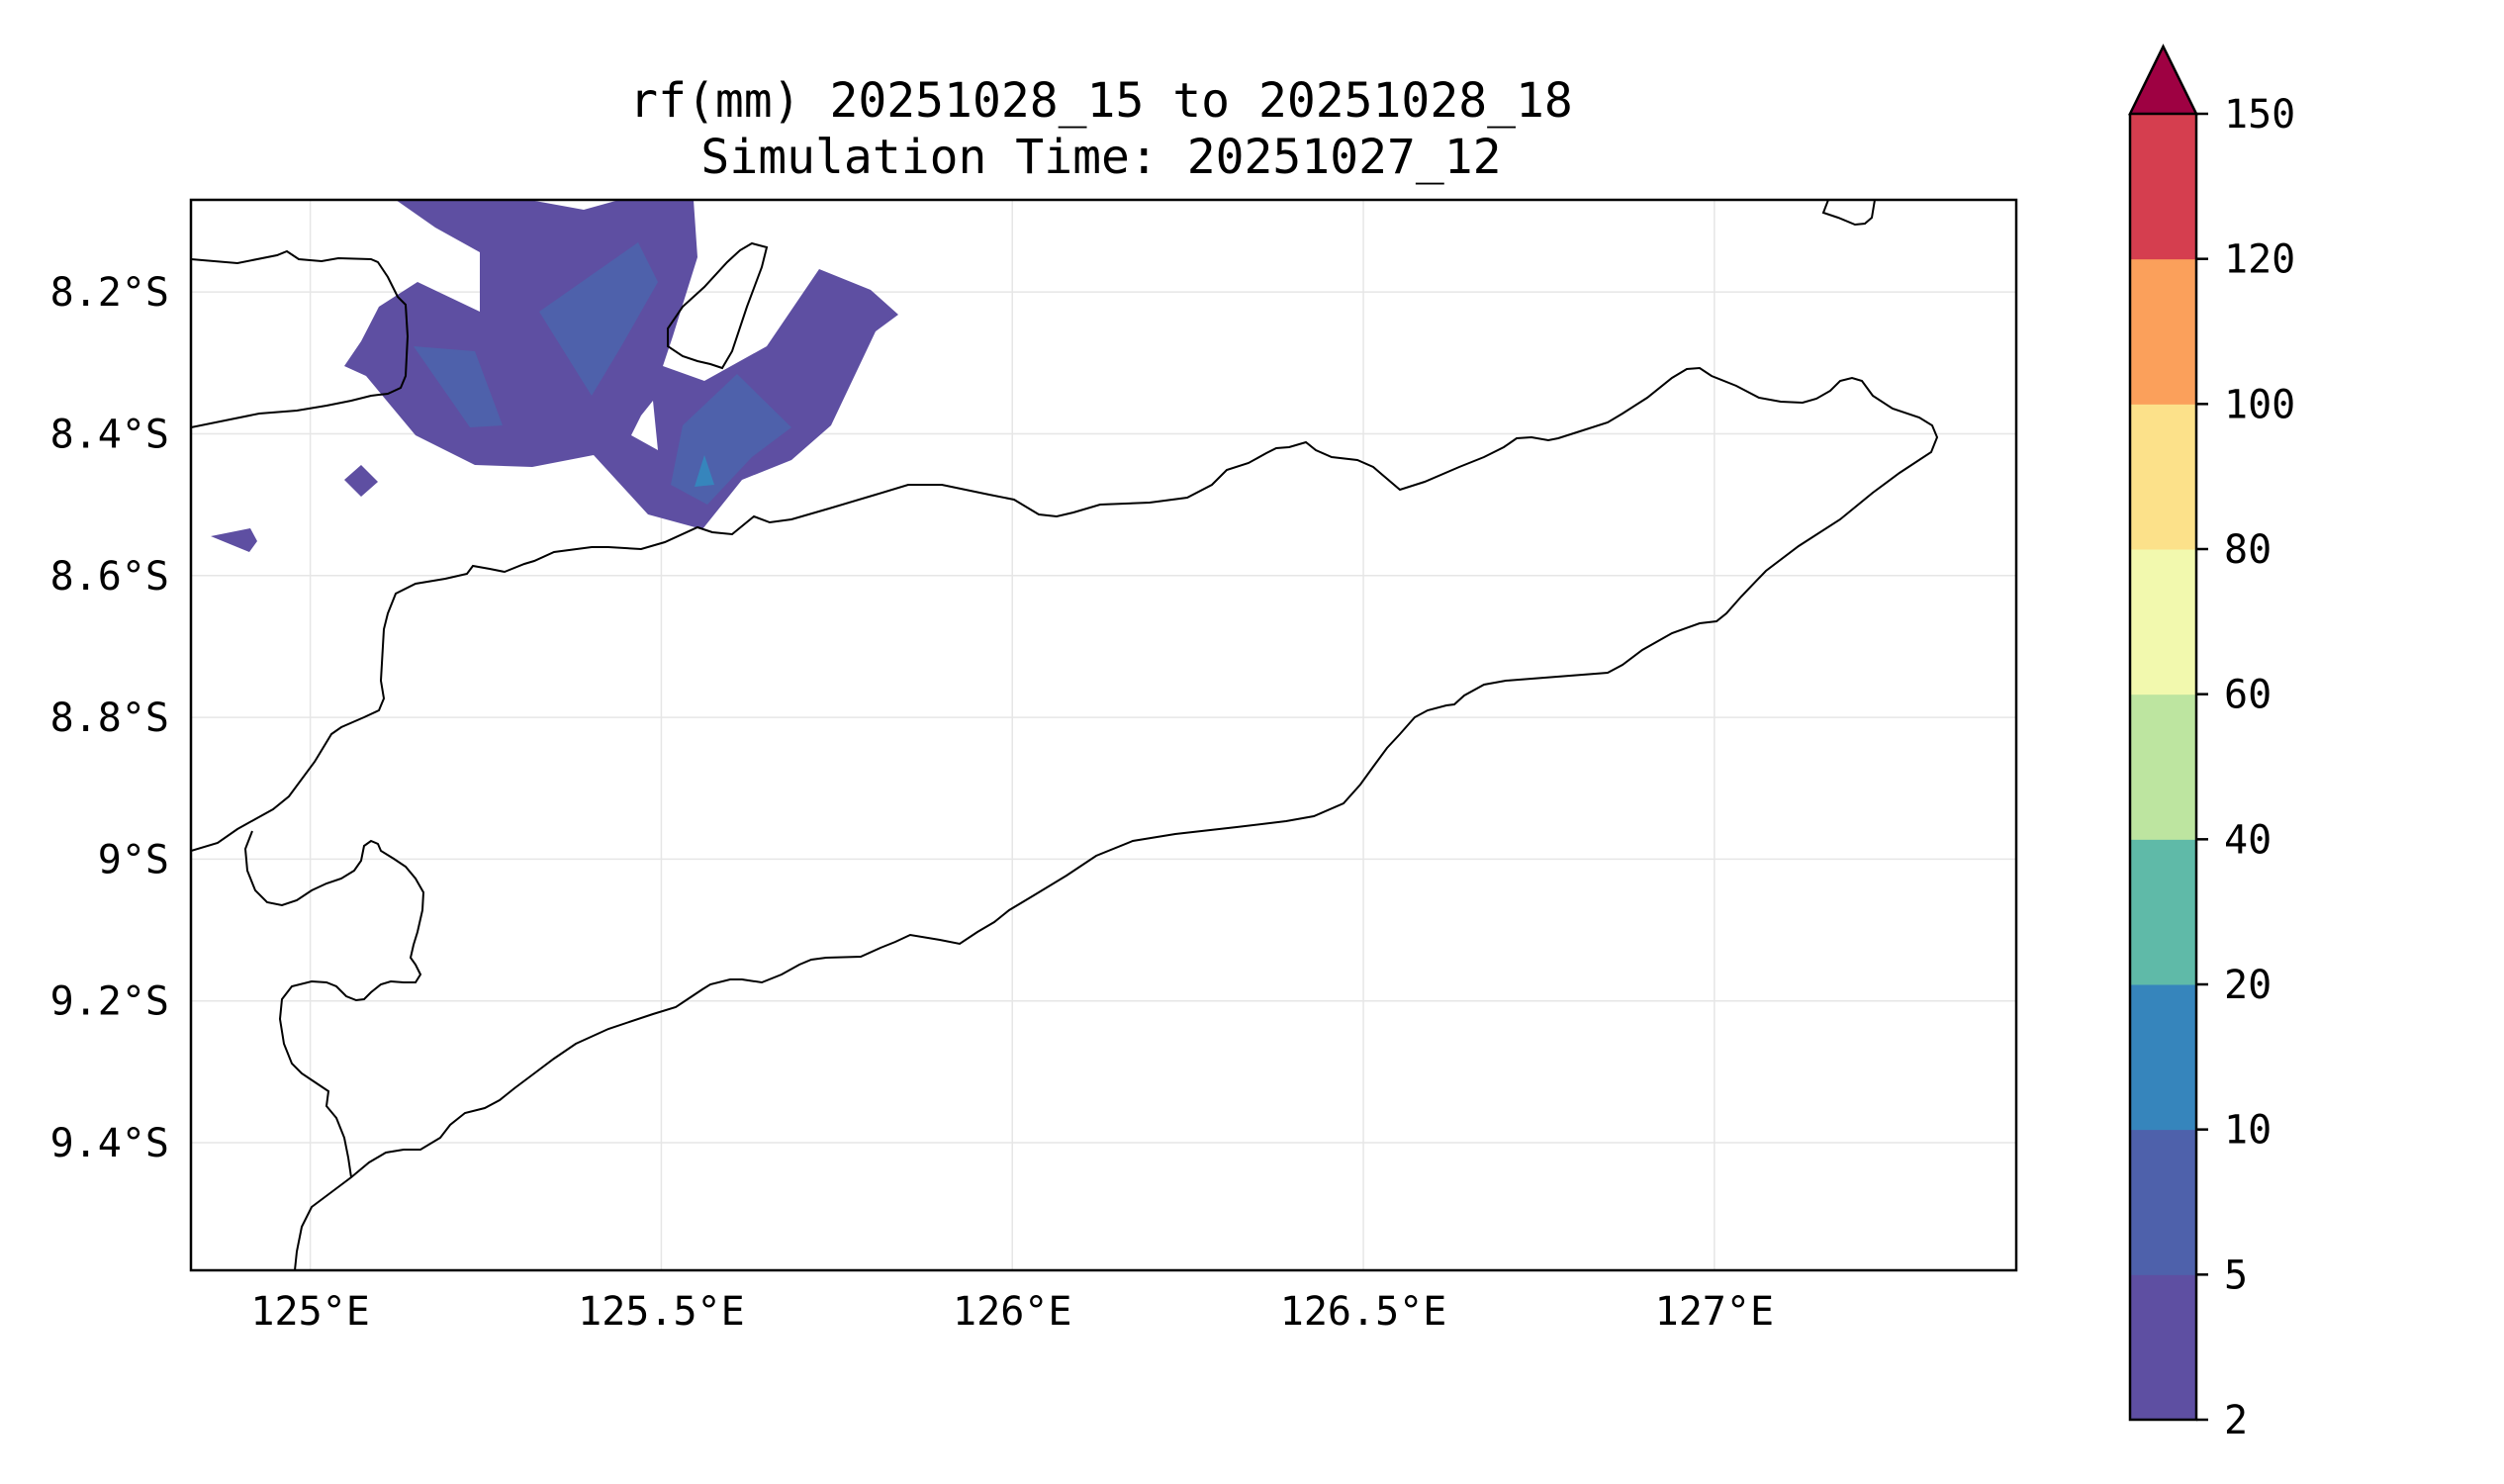 This screenshot has width=2504, height=1484. Describe the element at coordinates (661, 1312) in the screenshot. I see `lon-tick-label: 125.5°E` at that location.